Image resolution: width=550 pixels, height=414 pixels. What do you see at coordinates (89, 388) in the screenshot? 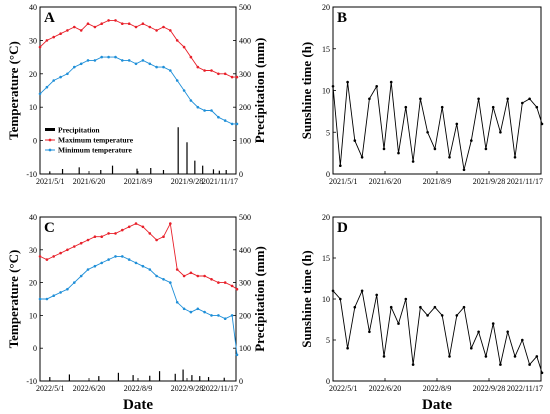
I see `x-tick-label: 2022/6/20` at bounding box center [89, 388].